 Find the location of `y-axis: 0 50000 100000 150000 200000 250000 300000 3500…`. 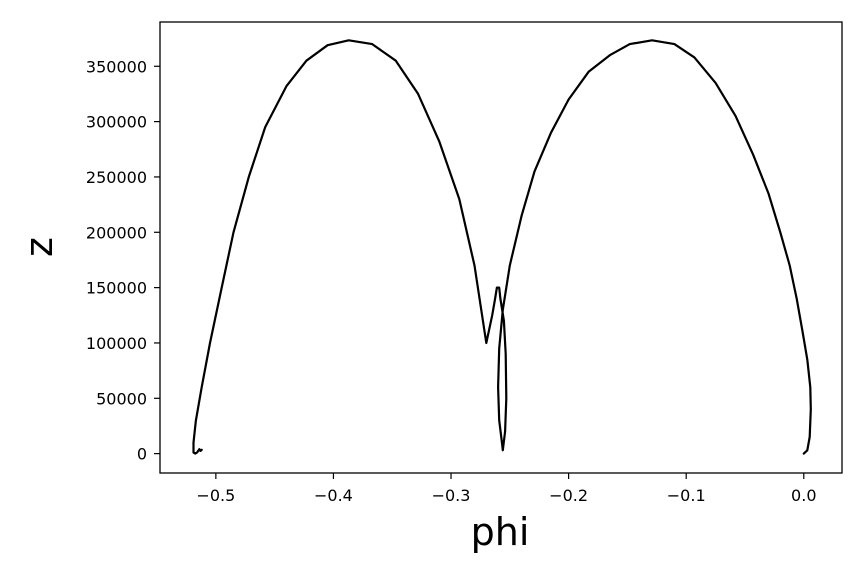

y-axis: 0 50000 100000 150000 200000 250000 300000 3500… is located at coordinates (123, 260).